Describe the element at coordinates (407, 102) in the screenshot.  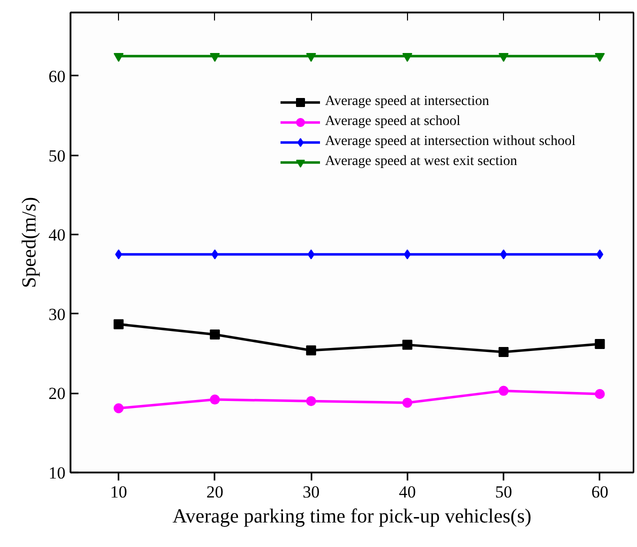
I see `legend-label: Average speed at intersection` at that location.